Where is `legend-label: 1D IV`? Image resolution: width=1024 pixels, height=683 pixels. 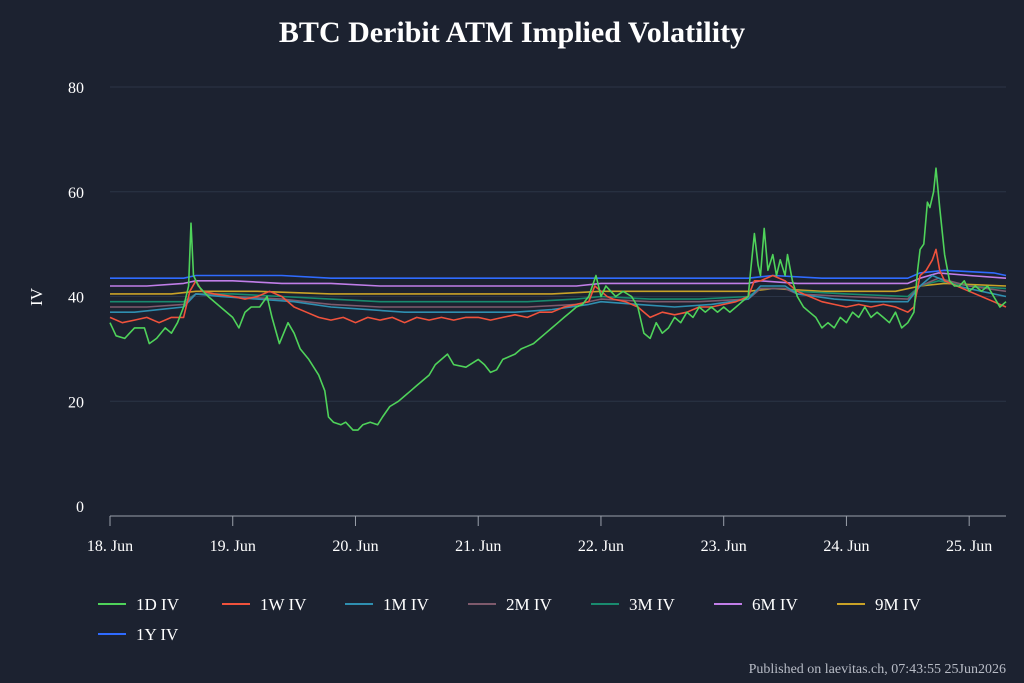
legend-label: 1D IV is located at coordinates (158, 604).